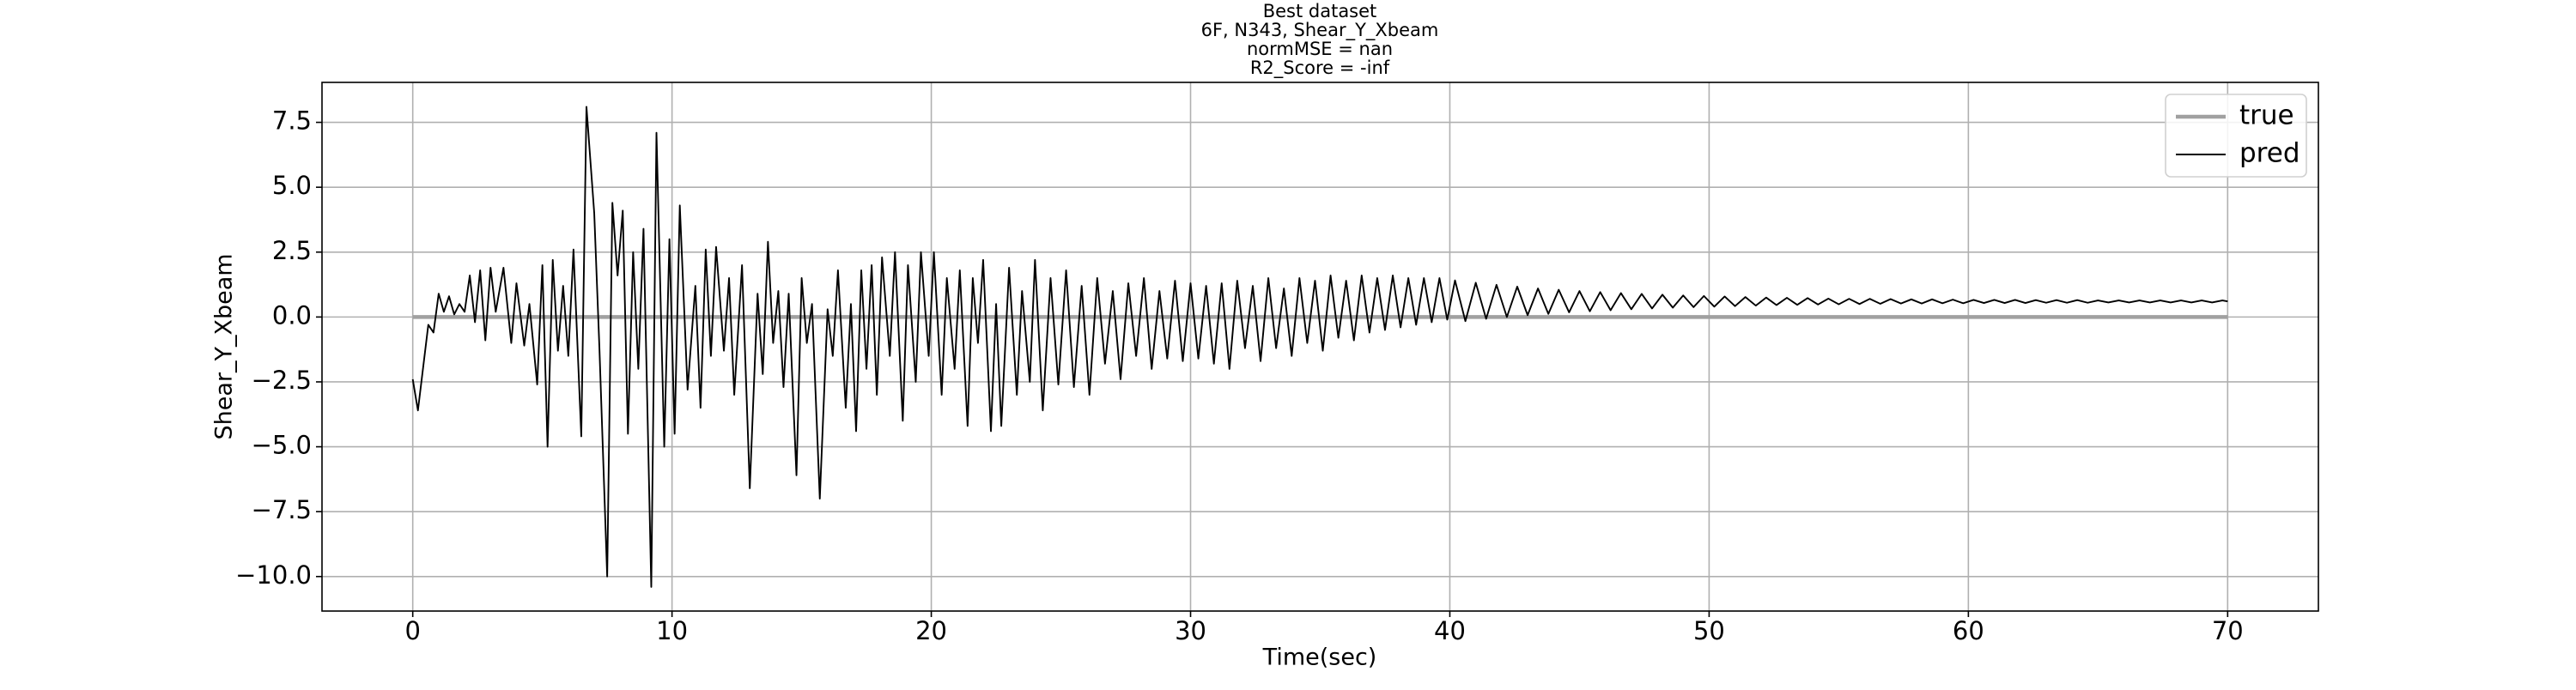 The width and height of the screenshot is (2576, 690). Describe the element at coordinates (672, 630) in the screenshot. I see `x-tick-label: 10` at that location.